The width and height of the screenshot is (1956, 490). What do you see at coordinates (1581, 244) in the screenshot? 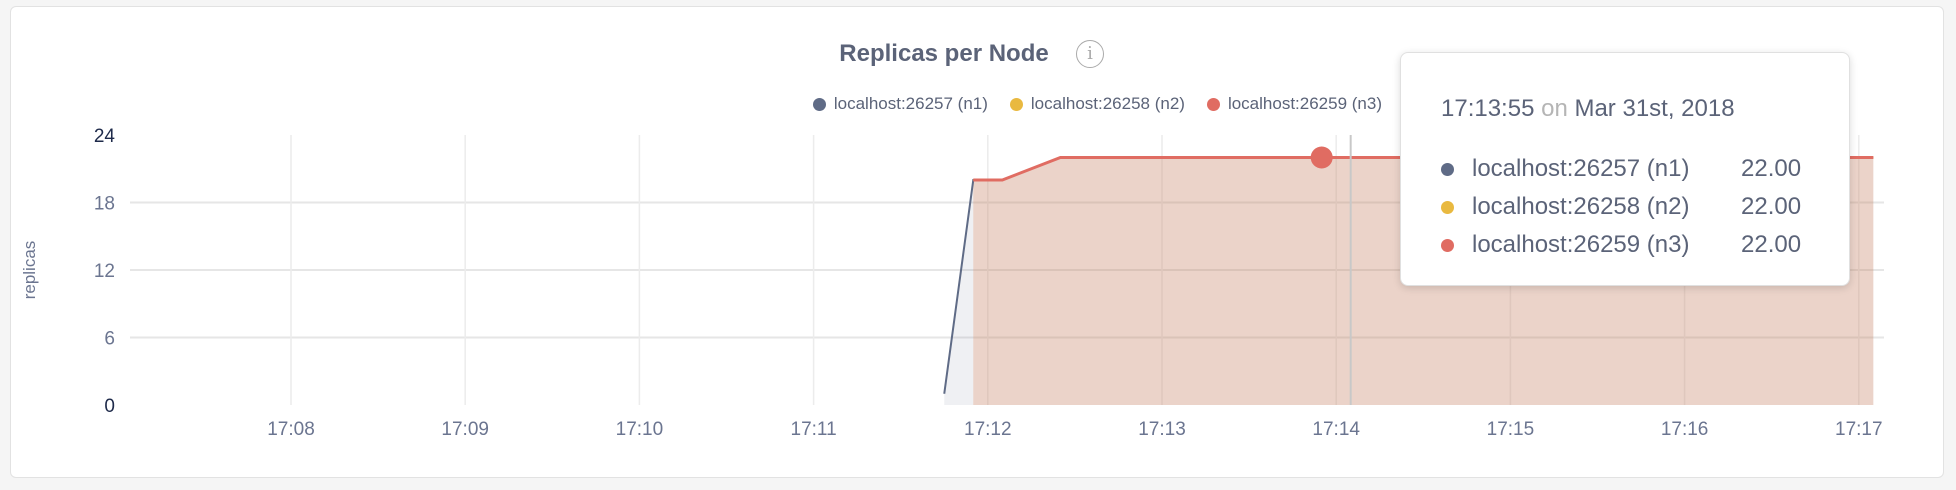
I see `tooltip-label: localhost:26259 (n3)` at bounding box center [1581, 244].